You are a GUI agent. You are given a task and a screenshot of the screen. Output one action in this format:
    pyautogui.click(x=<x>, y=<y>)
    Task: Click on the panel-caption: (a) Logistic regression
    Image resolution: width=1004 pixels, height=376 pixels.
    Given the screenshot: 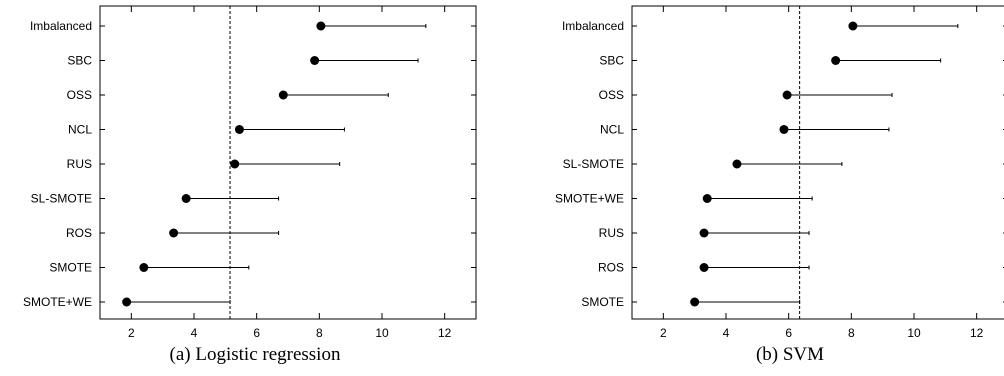 What is the action you would take?
    pyautogui.click(x=255, y=354)
    